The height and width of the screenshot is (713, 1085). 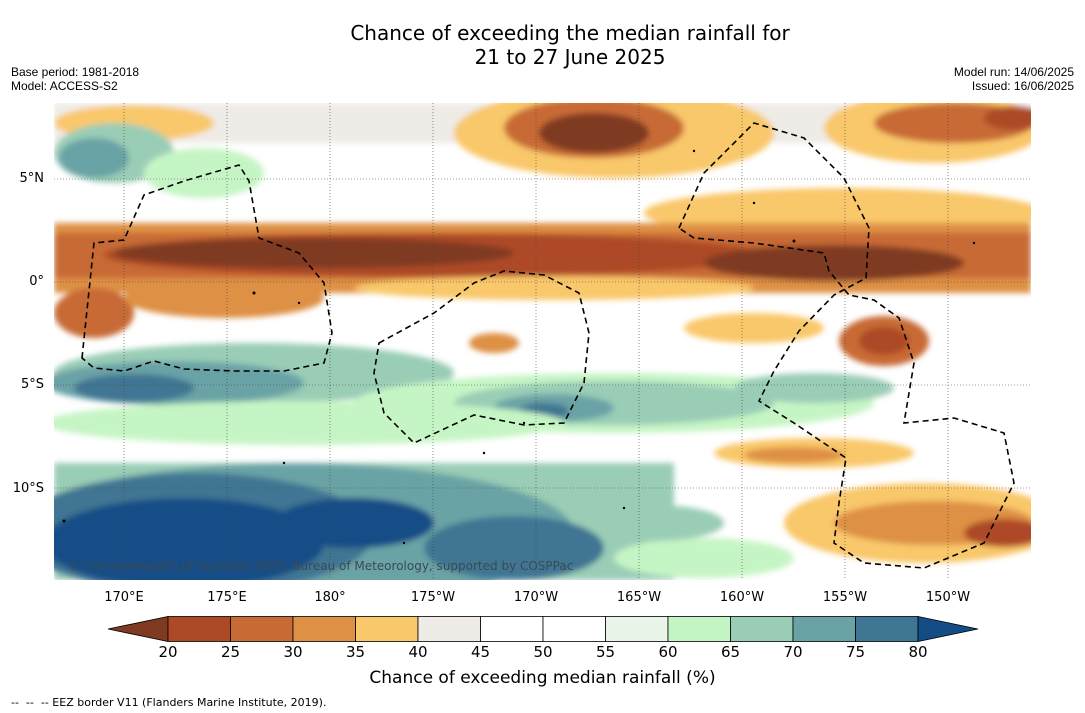 What do you see at coordinates (855, 652) in the screenshot?
I see `colorbar-tick-label: 75` at bounding box center [855, 652].